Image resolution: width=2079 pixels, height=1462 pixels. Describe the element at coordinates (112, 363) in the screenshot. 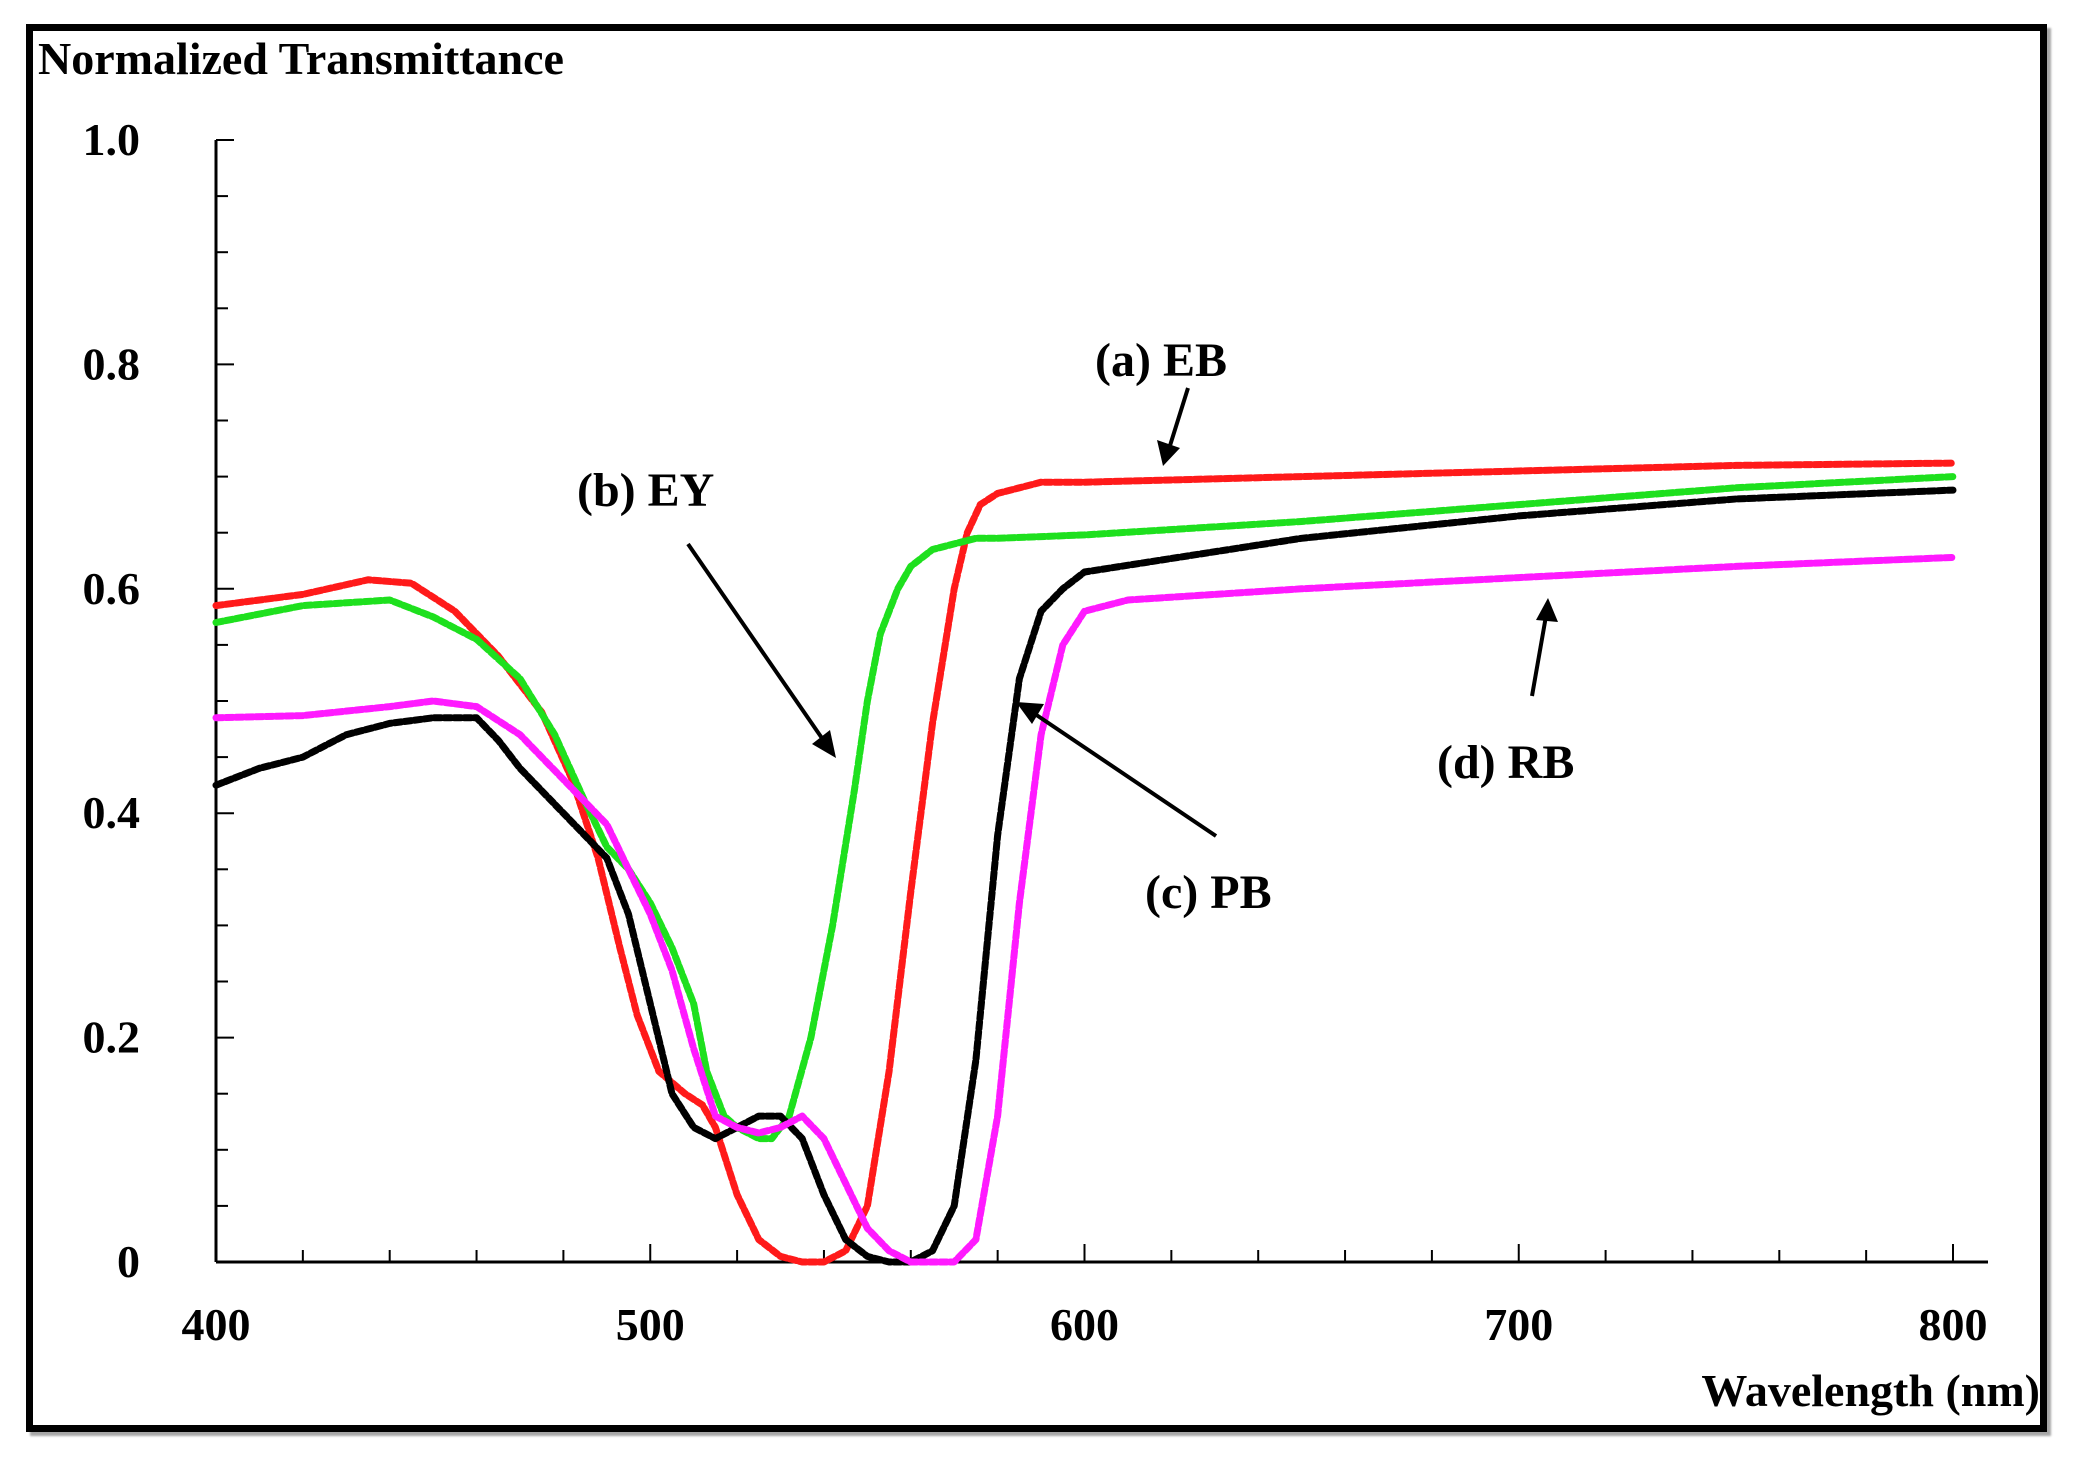

I see `y-tick-label: 0.8` at that location.